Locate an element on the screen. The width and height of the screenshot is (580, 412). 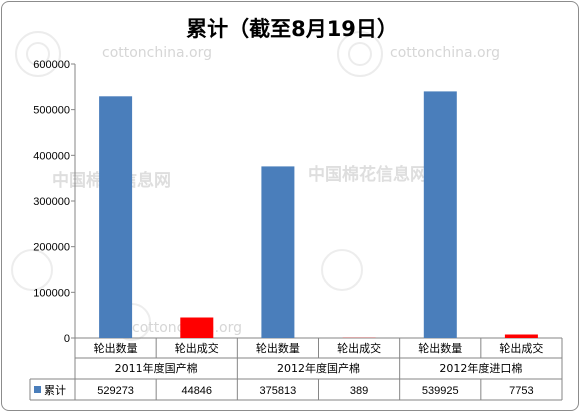
value-cell: 389 is located at coordinates (359, 391).